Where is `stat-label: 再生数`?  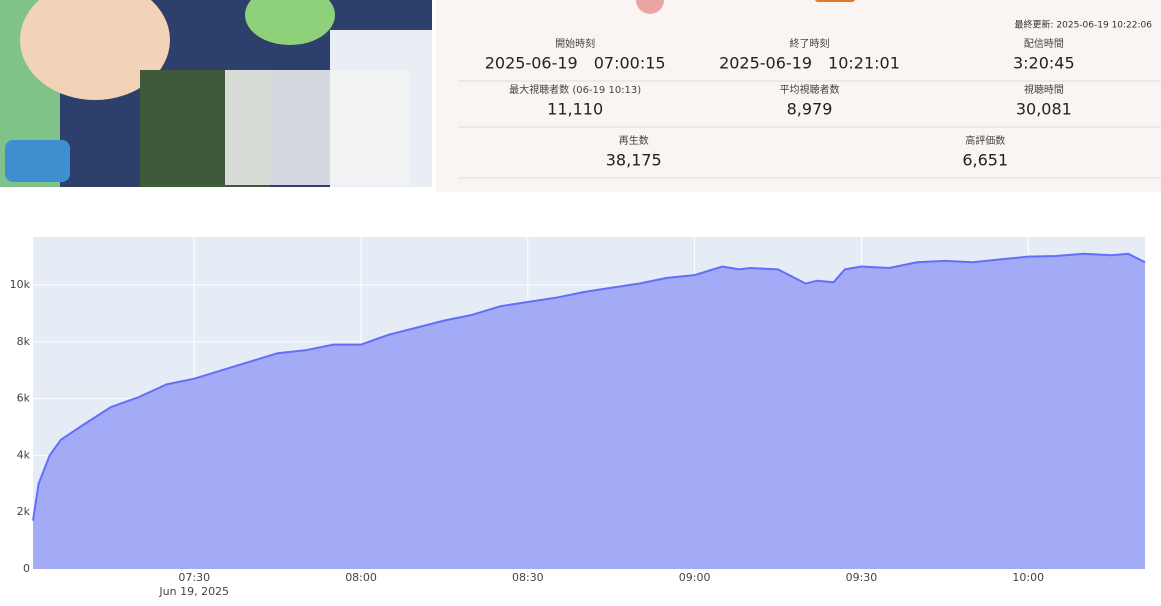
stat-label: 再生数 is located at coordinates (634, 140).